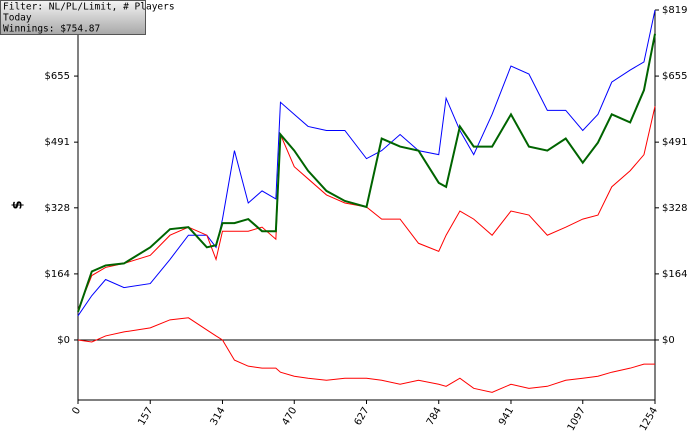  I want to click on y-axis-label: $, so click(18, 204).